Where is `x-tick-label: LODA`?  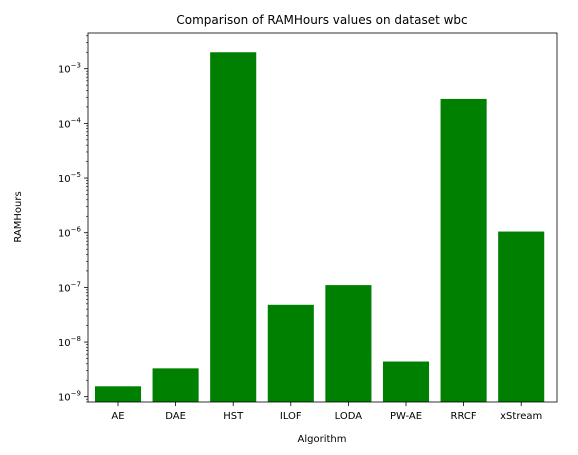
x-tick-label: LODA is located at coordinates (349, 416).